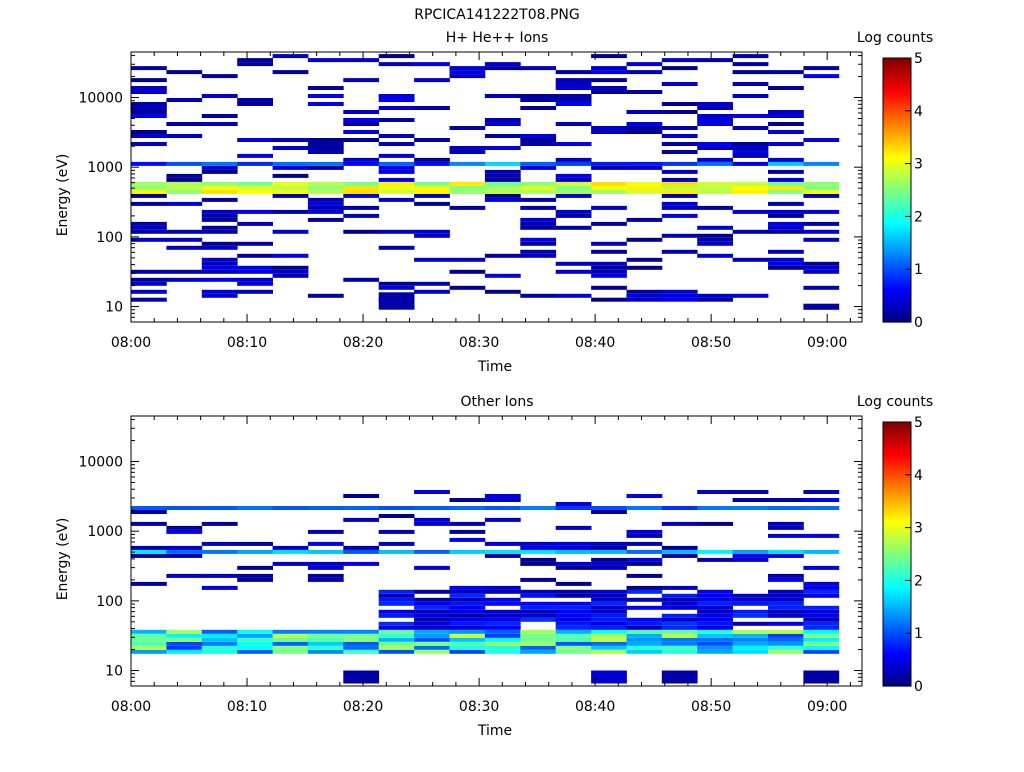 The image size is (1024, 772). Describe the element at coordinates (827, 707) in the screenshot. I see `x-tick-label: 09:00` at that location.